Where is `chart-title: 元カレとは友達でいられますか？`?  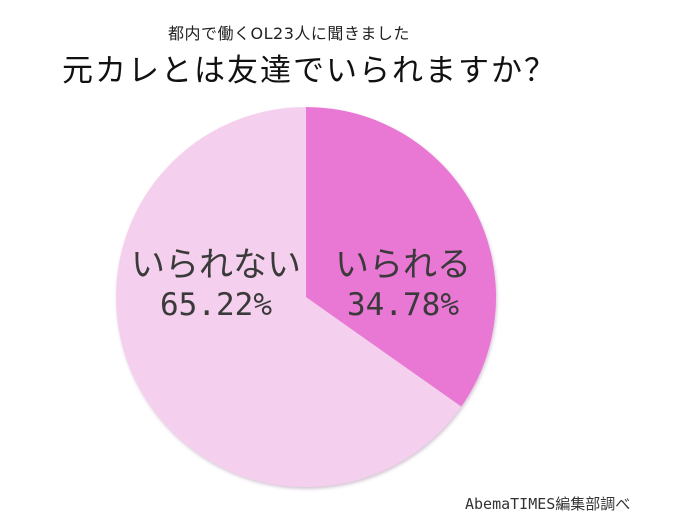 chart-title: 元カレとは友達でいられますか？ is located at coordinates (309, 71).